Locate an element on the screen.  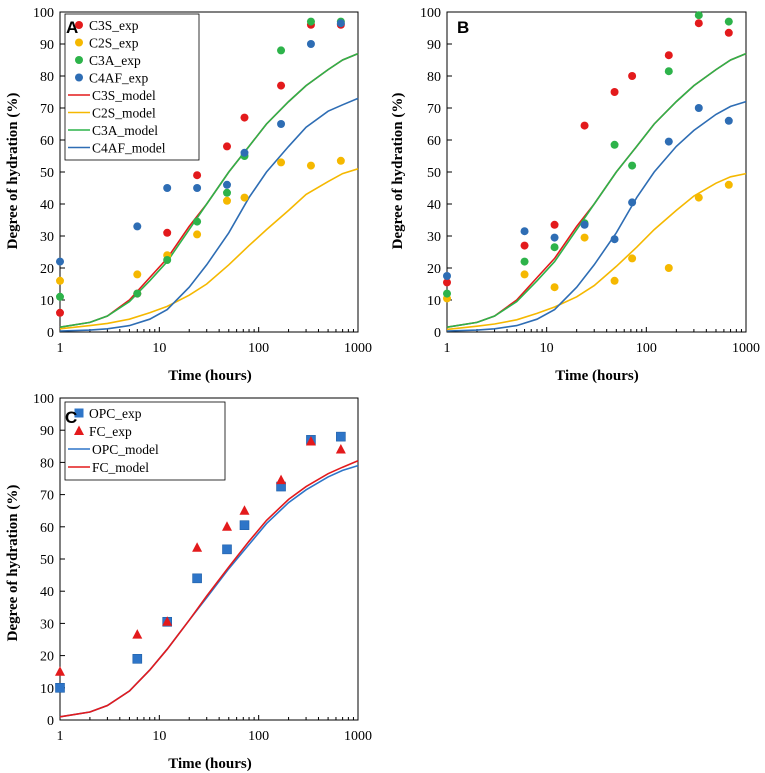
panel-a-legend-label-c3s-exp: C3S_exp is located at coordinates (114, 25).